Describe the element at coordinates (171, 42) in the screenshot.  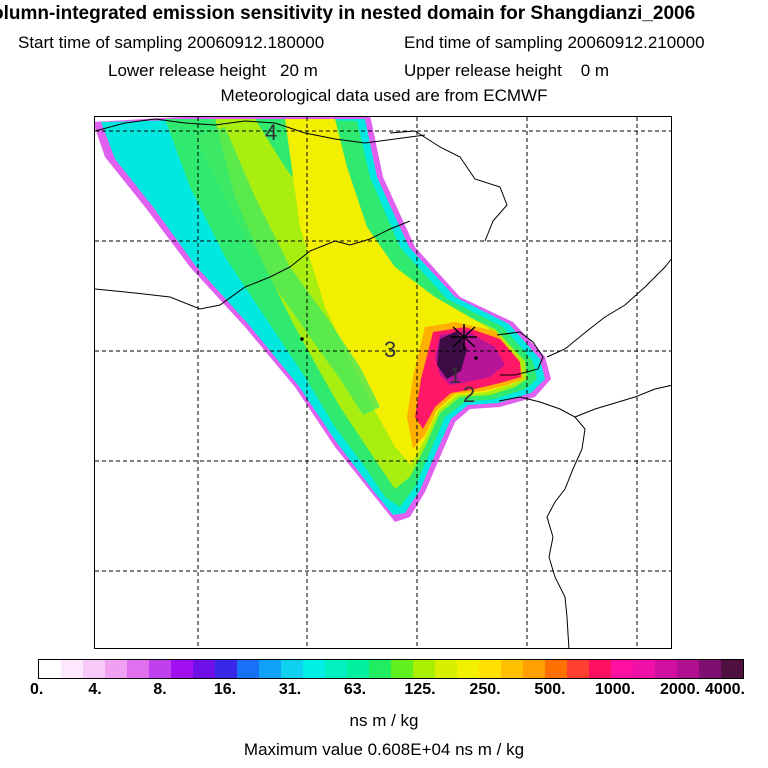
I see `sampling-start: Start time of sampling 20060912.180000` at that location.